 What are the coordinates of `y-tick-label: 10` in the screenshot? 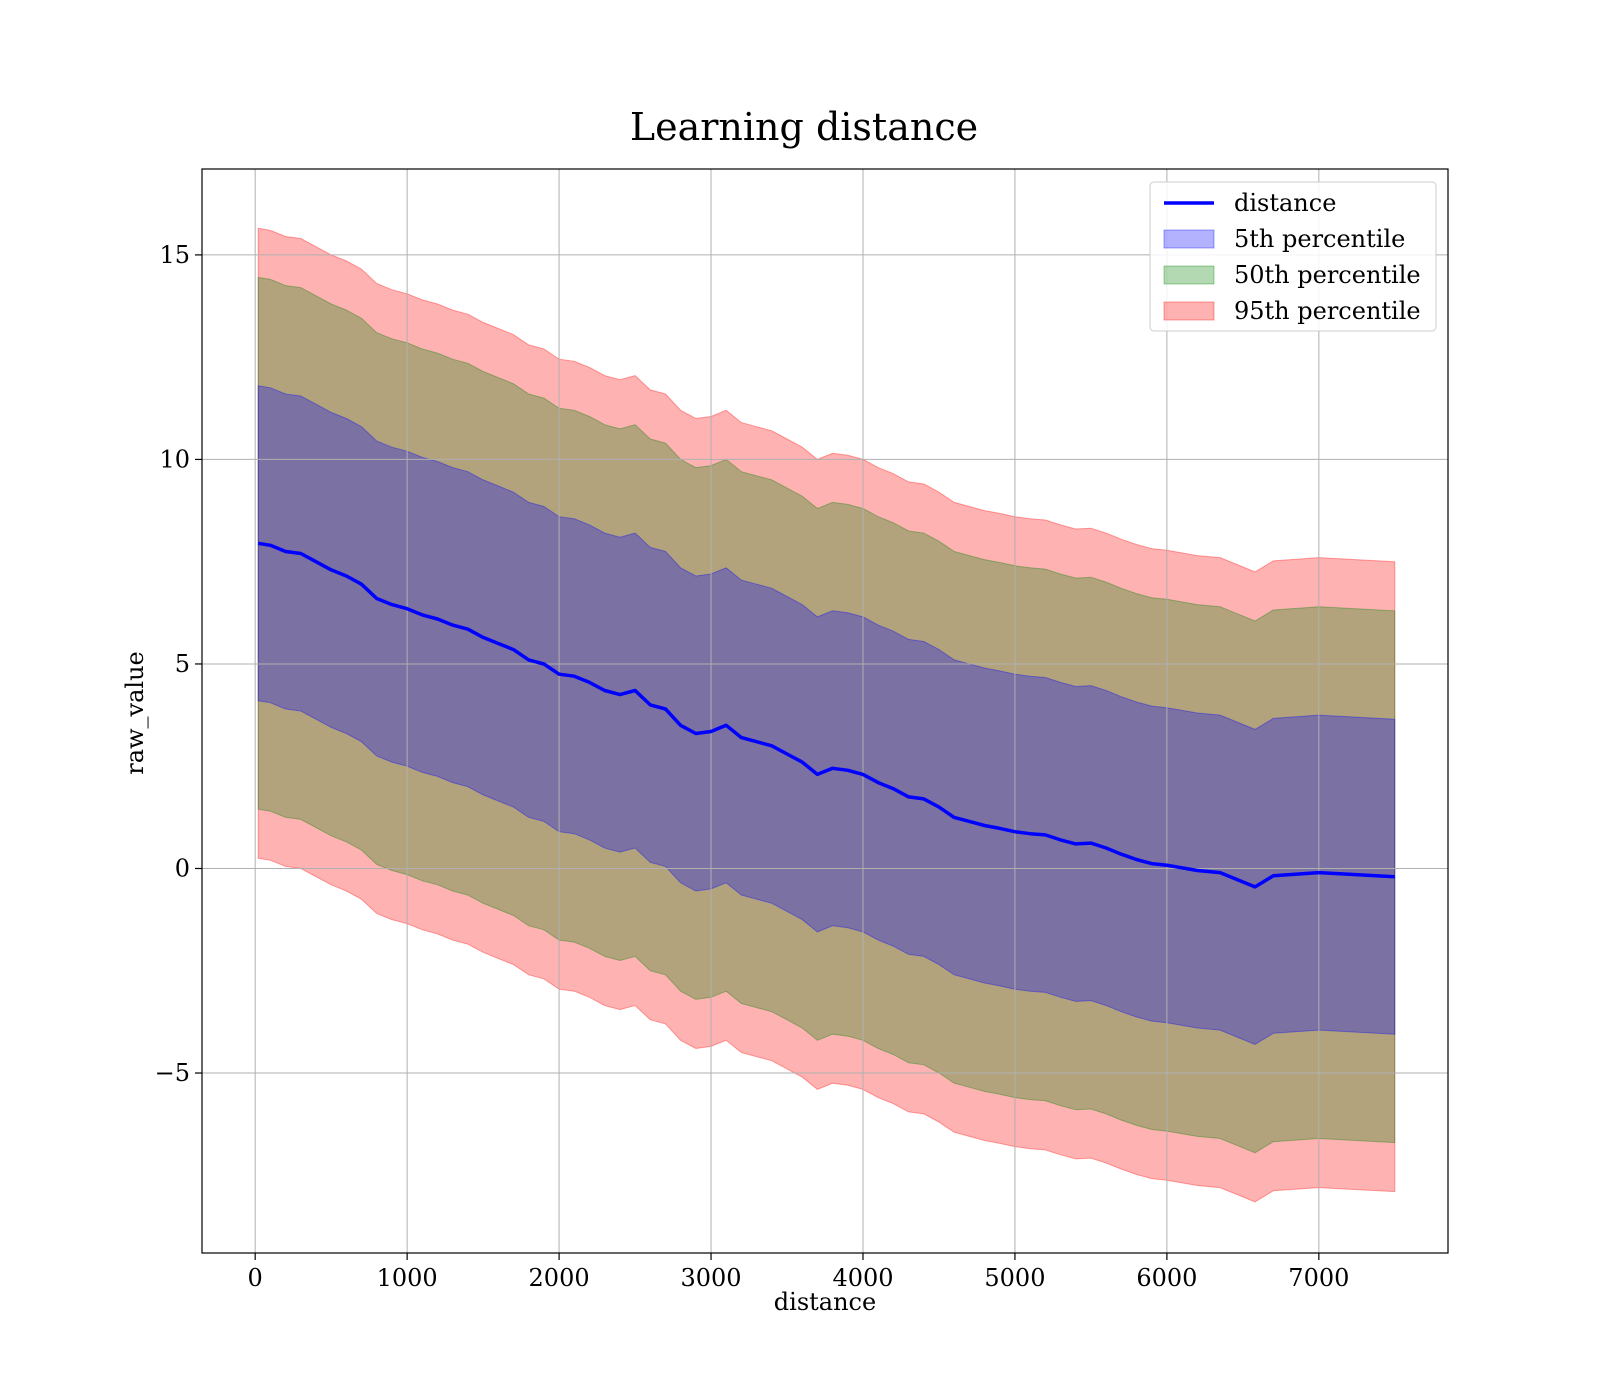 It's located at (174, 459).